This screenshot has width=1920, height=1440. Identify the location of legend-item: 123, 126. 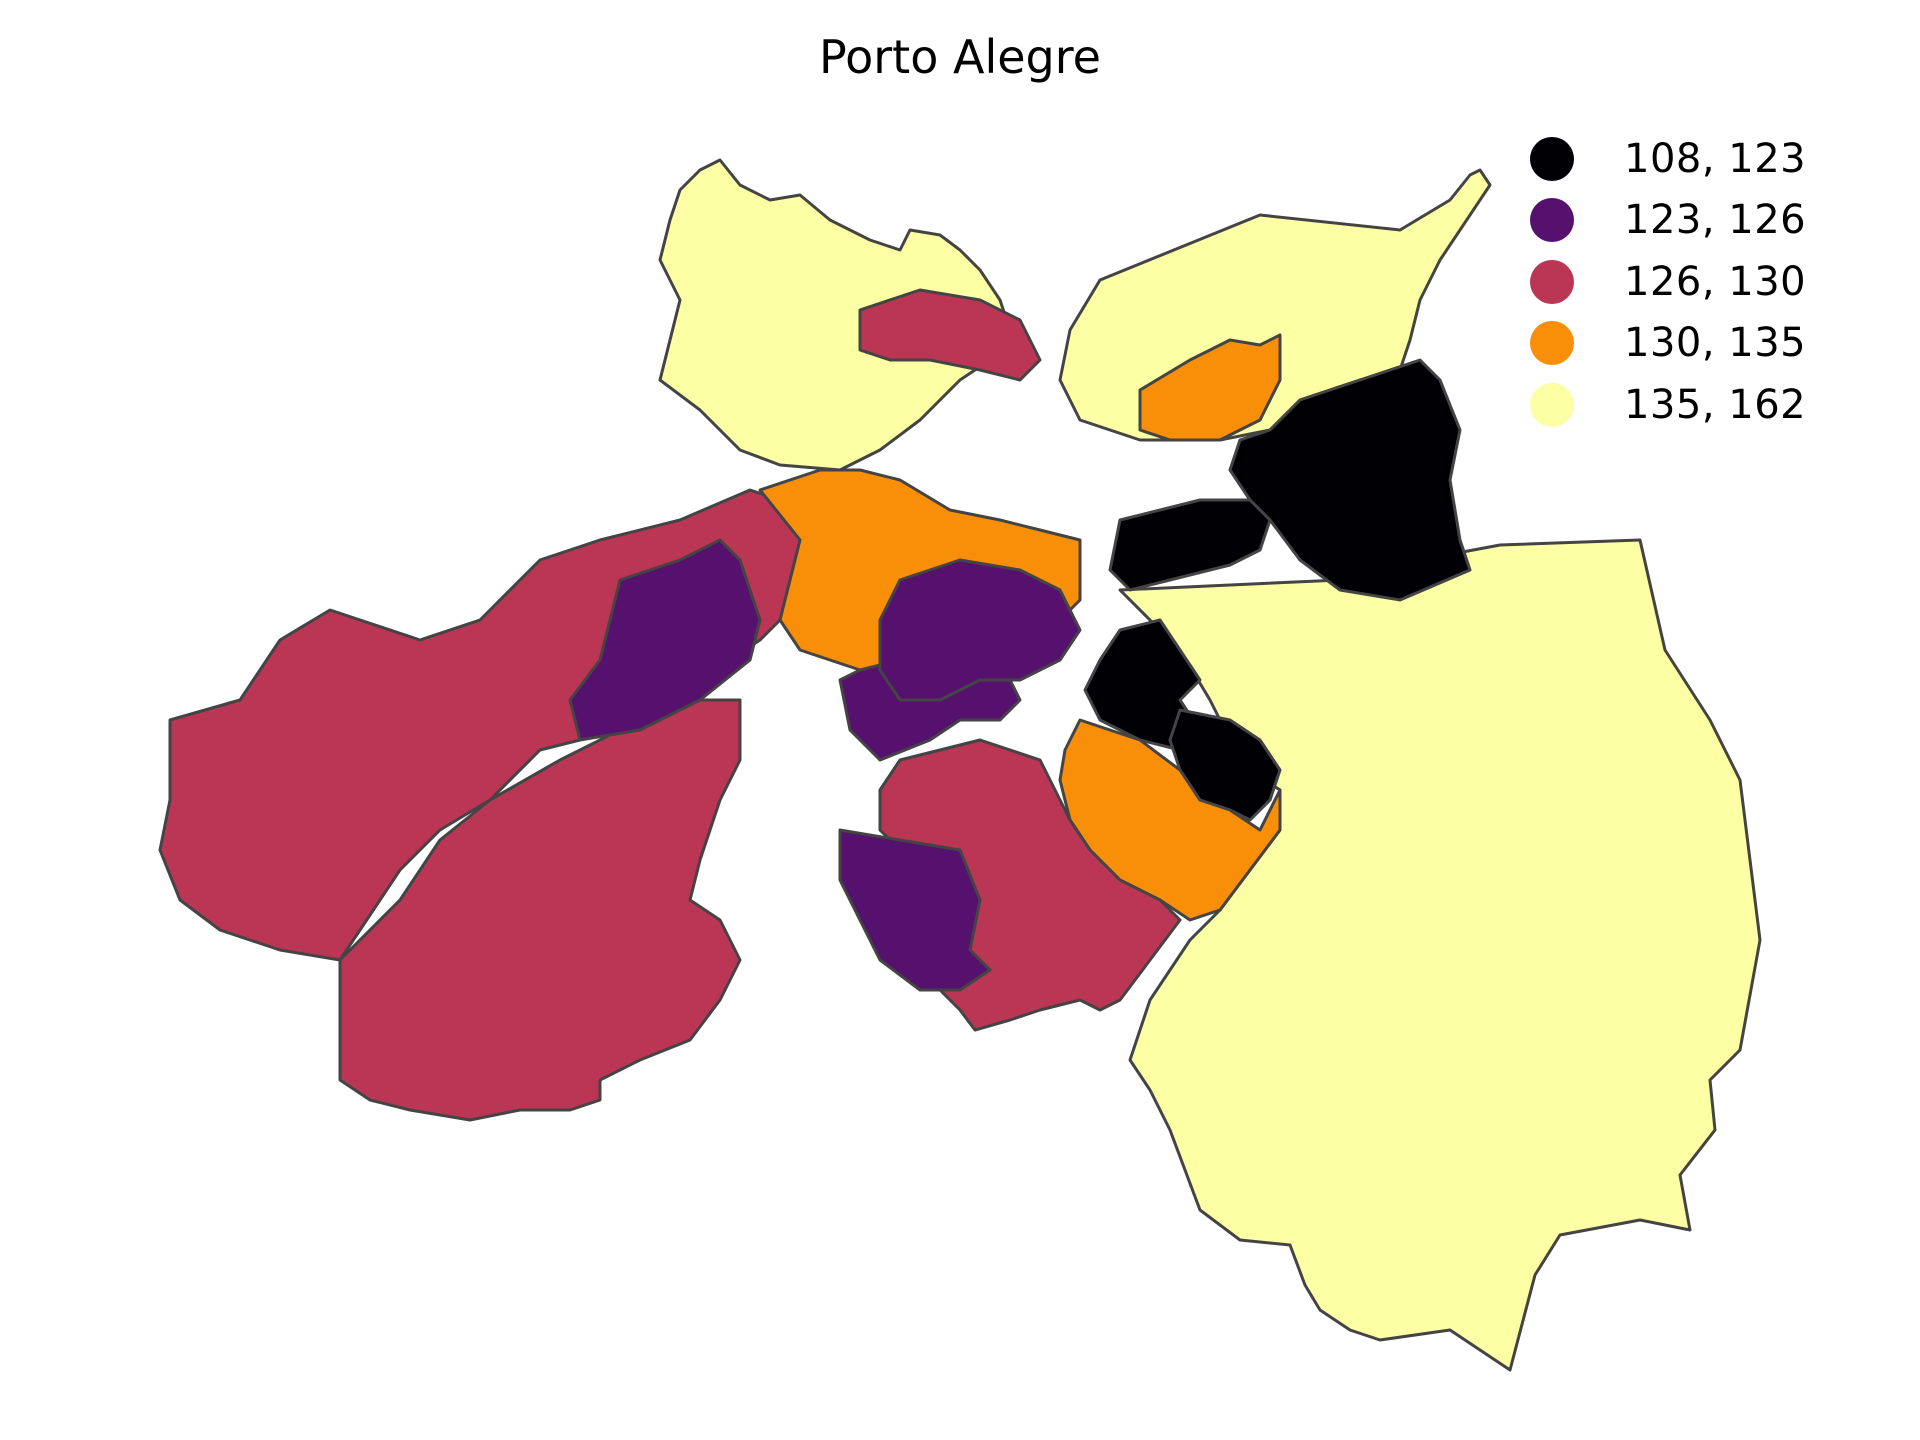
(1668, 221).